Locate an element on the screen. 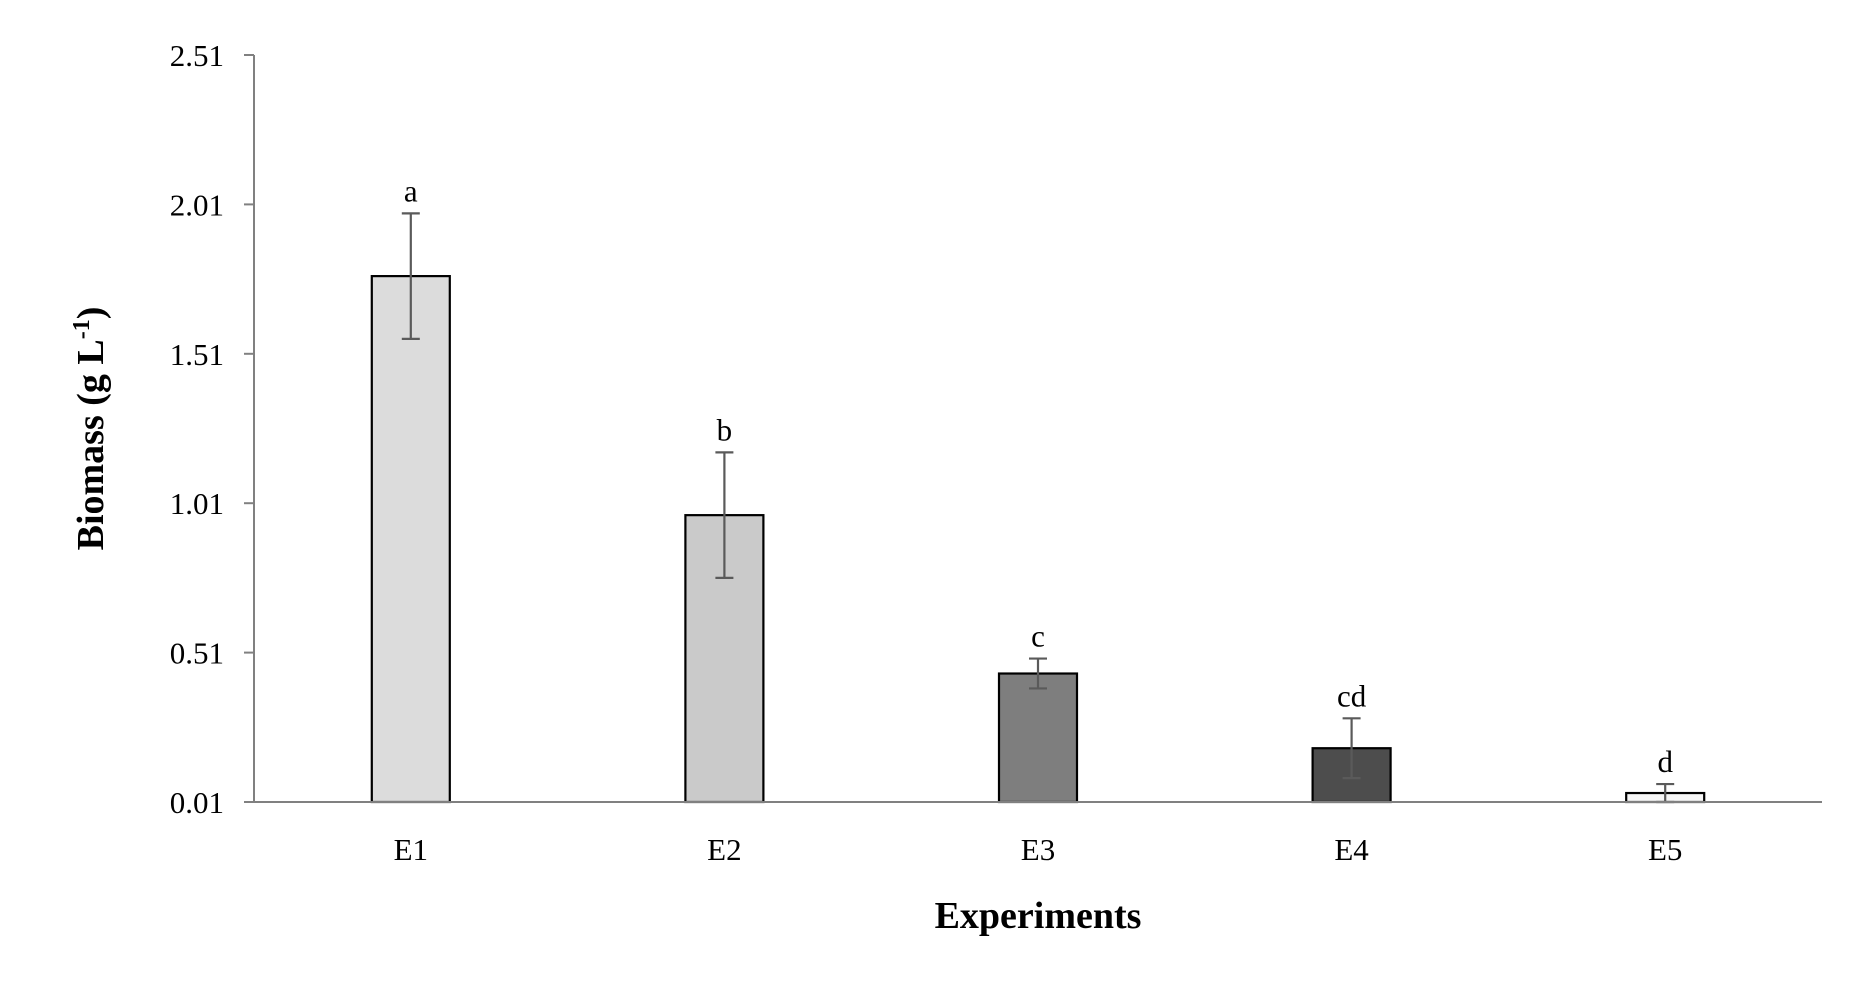 The width and height of the screenshot is (1856, 990). bar-e3 is located at coordinates (1038, 738).